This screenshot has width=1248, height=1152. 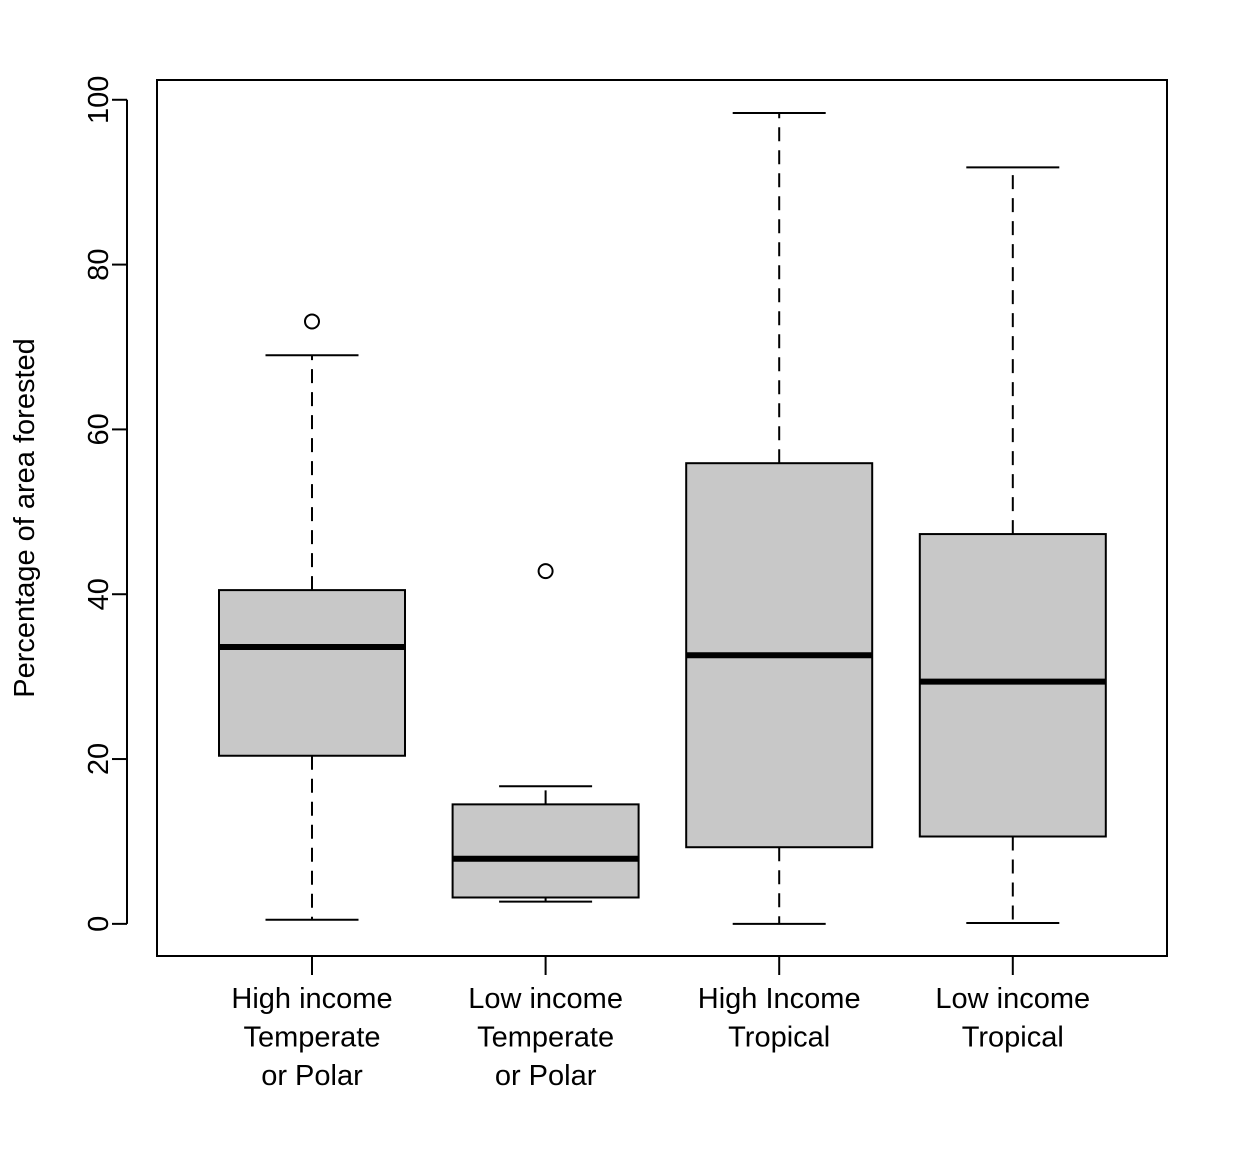 What do you see at coordinates (99, 759) in the screenshot?
I see `y-tick-label: 20` at bounding box center [99, 759].